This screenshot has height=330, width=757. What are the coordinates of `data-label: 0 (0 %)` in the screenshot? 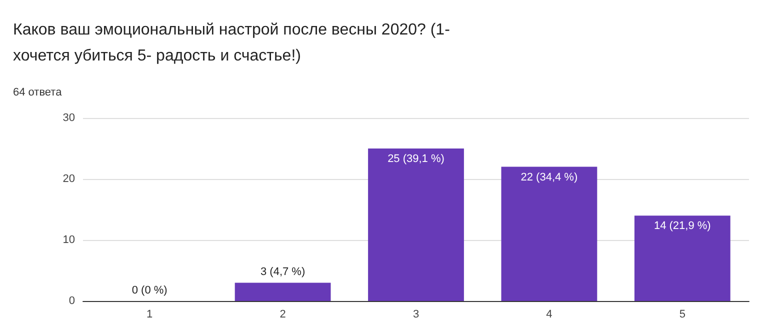 It's located at (150, 290).